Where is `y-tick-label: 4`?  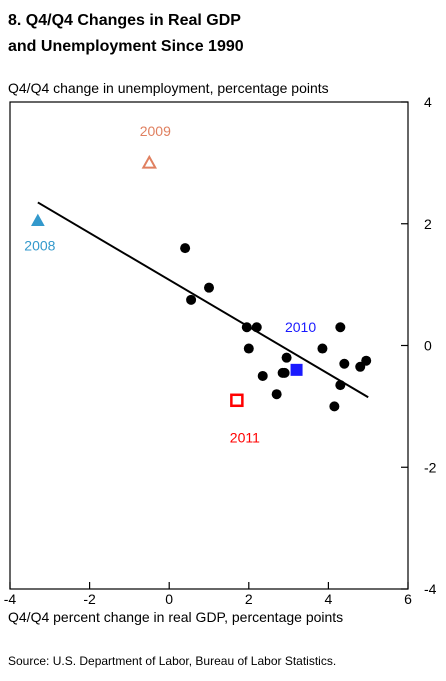 y-tick-label: 4 is located at coordinates (428, 102).